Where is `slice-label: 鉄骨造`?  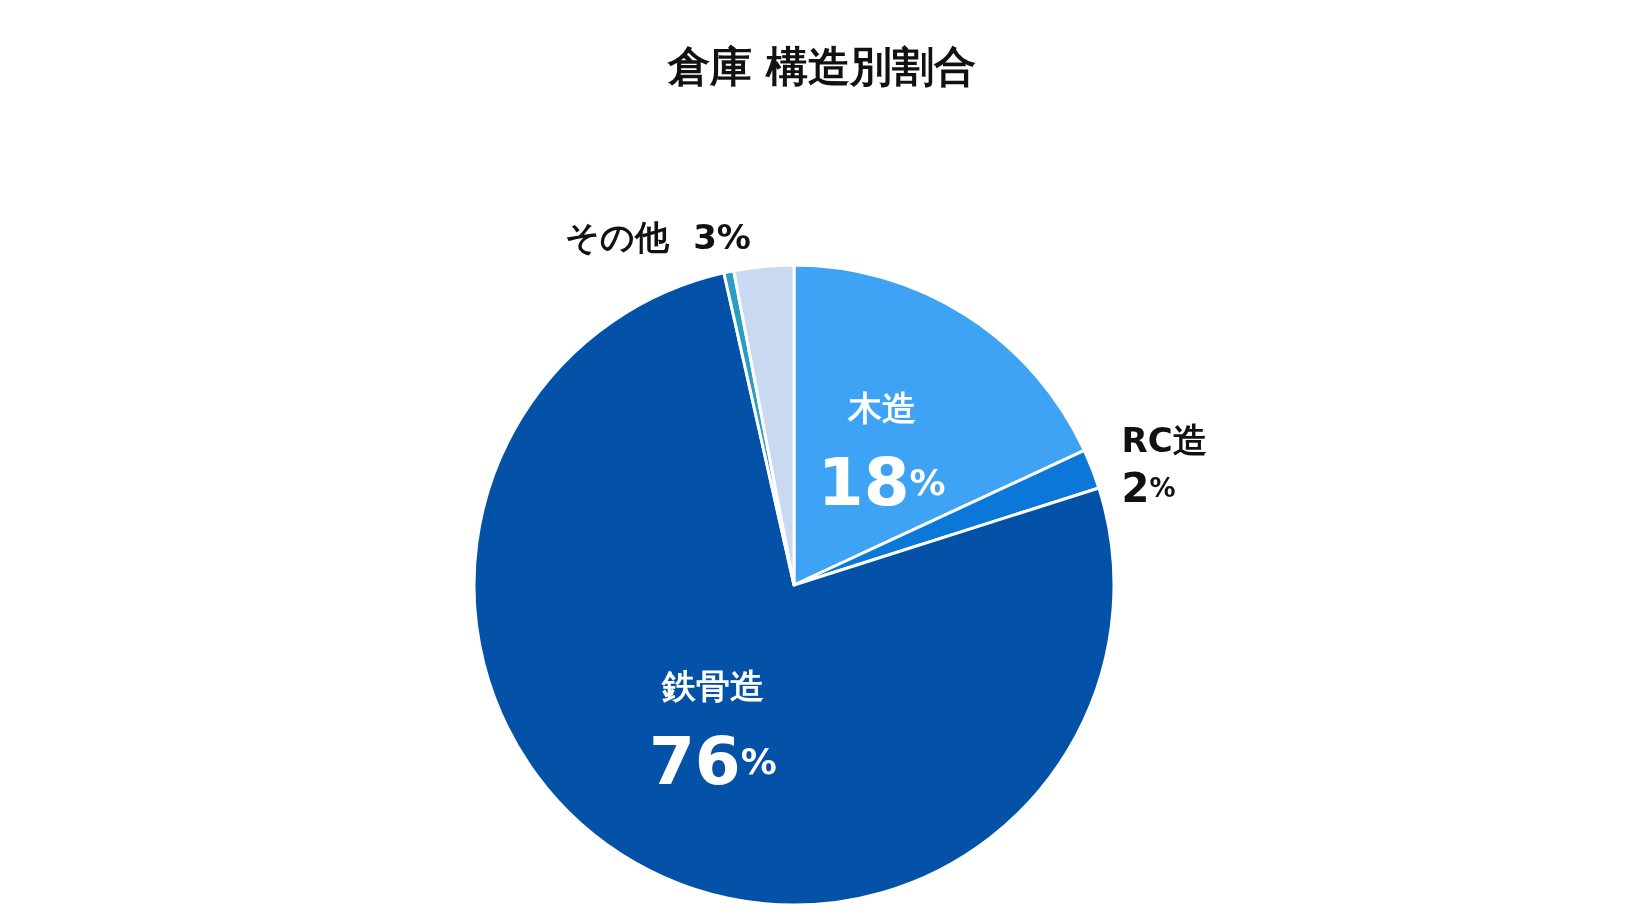 slice-label: 鉄骨造 is located at coordinates (712, 686).